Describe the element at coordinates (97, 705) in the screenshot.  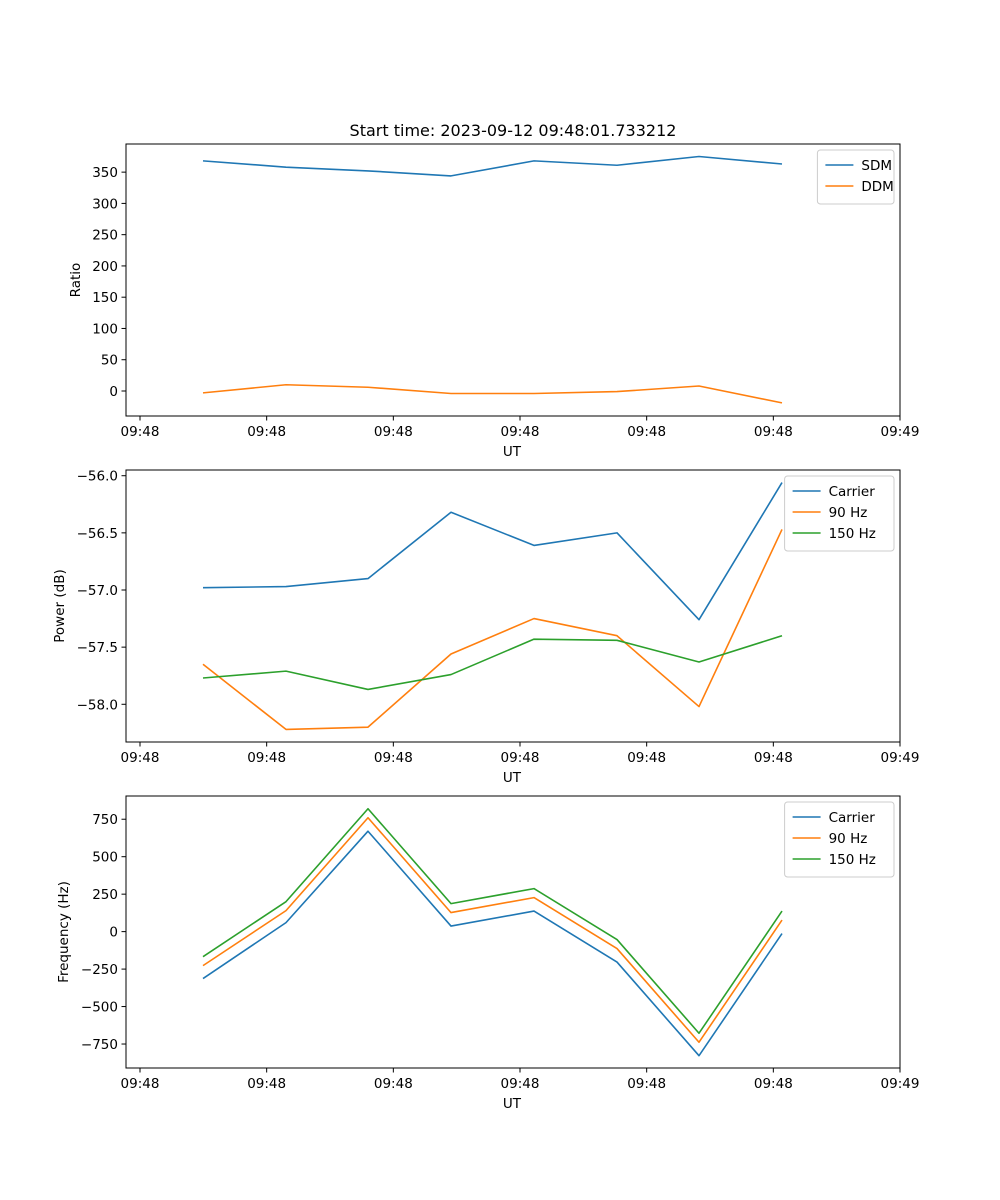
I see `y-tick-label: −58.0` at that location.